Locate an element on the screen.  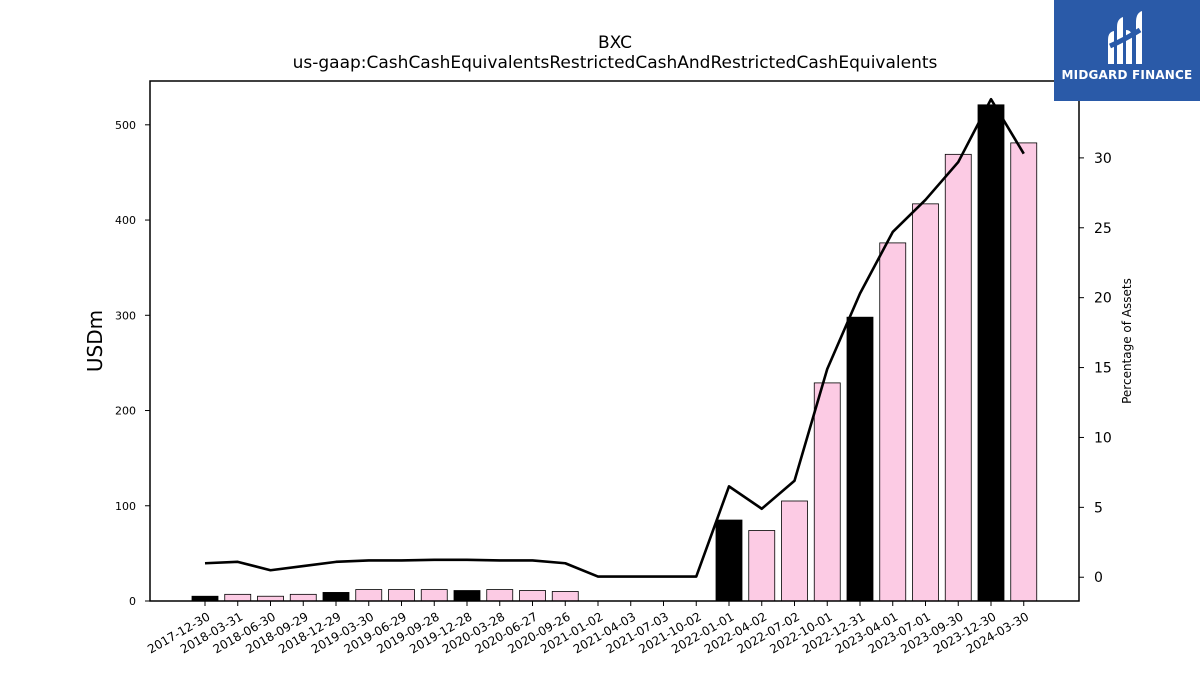
midgard-logo-icon is located at coordinates (1125, 37).